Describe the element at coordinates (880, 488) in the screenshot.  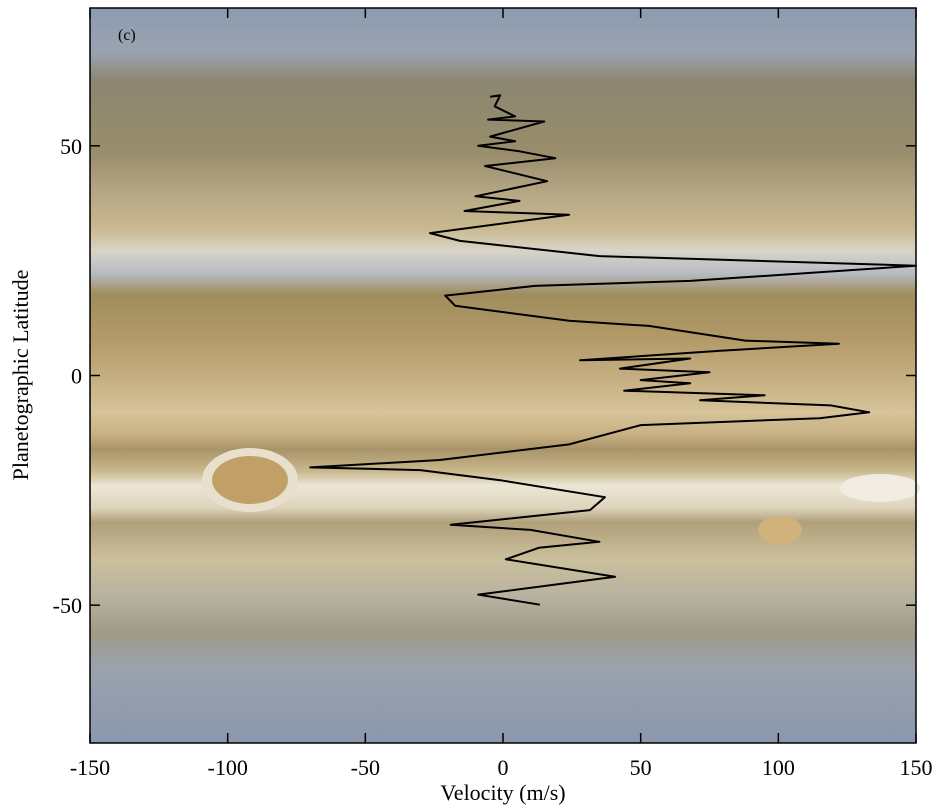
I see `white-oval` at that location.